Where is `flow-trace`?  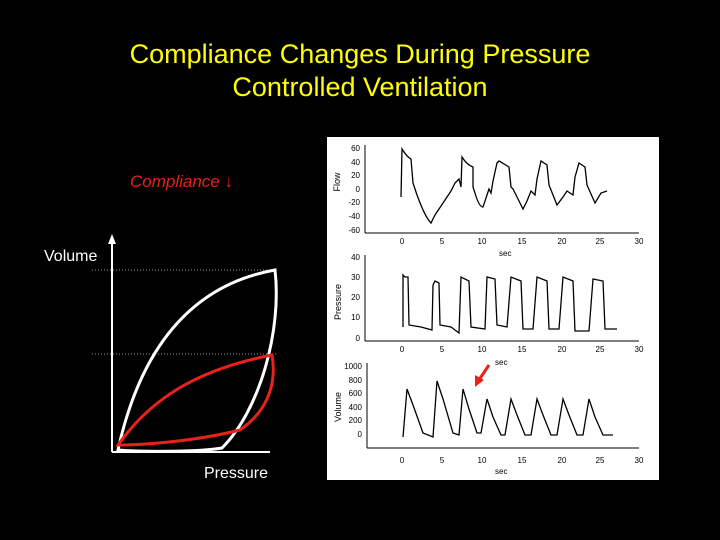 flow-trace is located at coordinates (504, 185).